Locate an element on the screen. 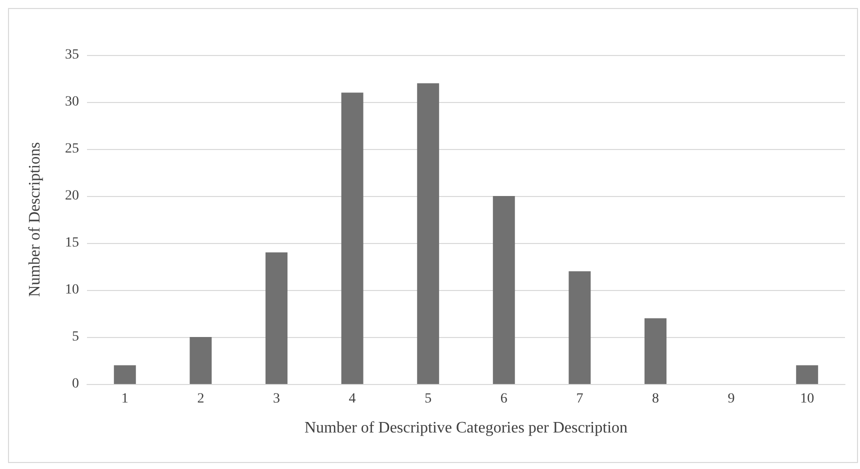 The height and width of the screenshot is (469, 860). x-tick-label: 10 is located at coordinates (807, 399).